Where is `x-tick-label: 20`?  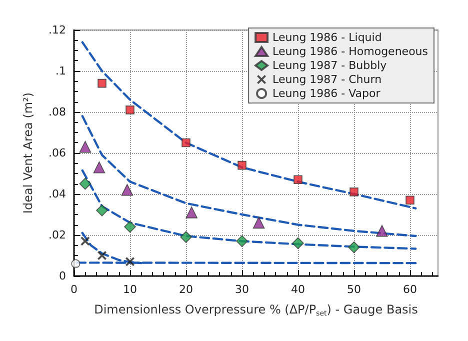
x-tick-label: 20 is located at coordinates (186, 289).